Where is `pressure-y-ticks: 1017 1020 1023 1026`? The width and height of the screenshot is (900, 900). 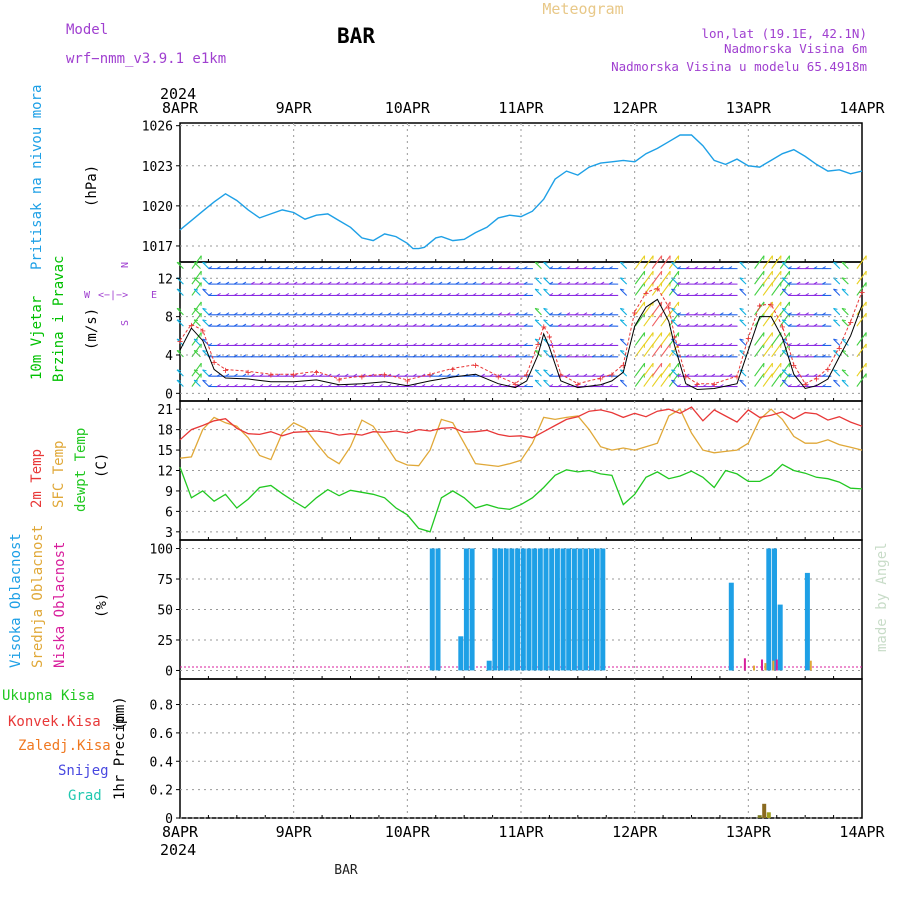 pressure-y-ticks: 1017 1020 1023 1026 is located at coordinates (161, 187).